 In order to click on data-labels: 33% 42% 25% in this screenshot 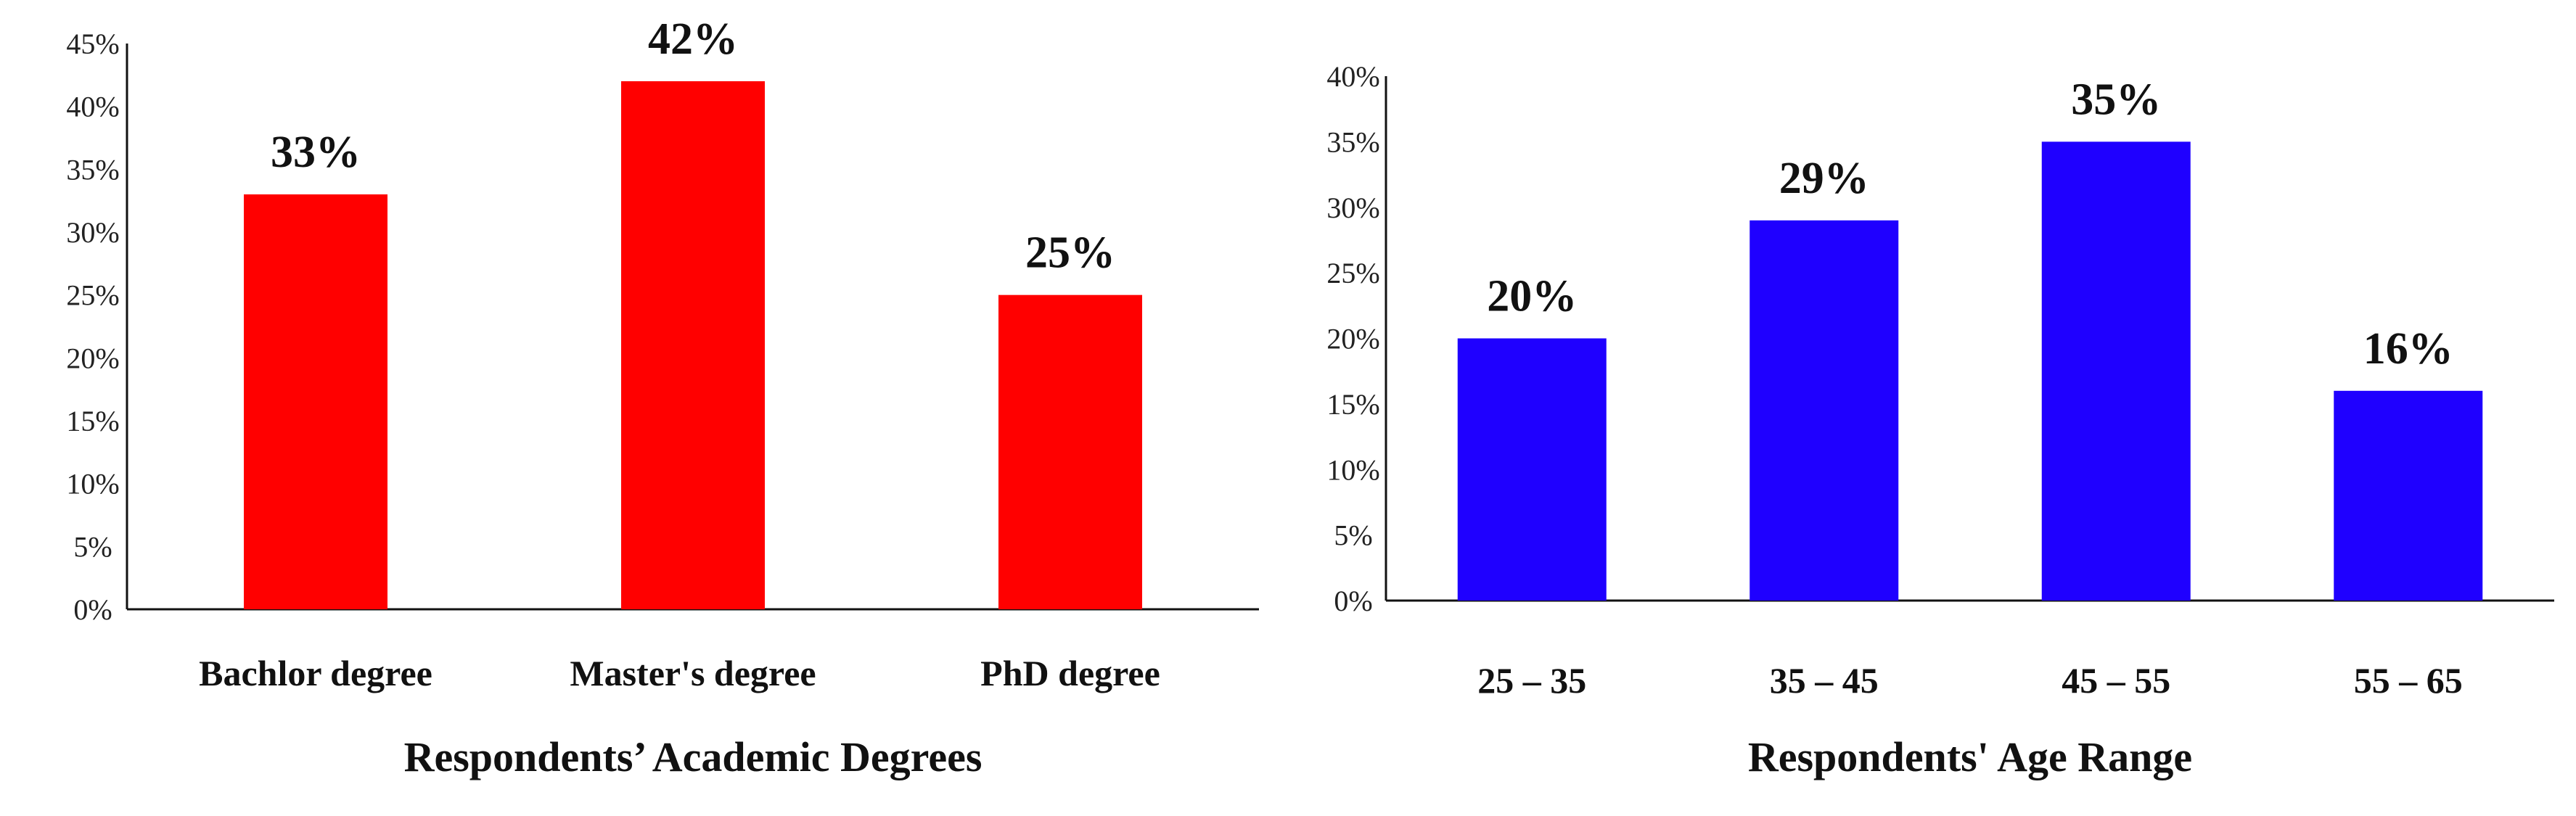, I will do `click(693, 146)`.